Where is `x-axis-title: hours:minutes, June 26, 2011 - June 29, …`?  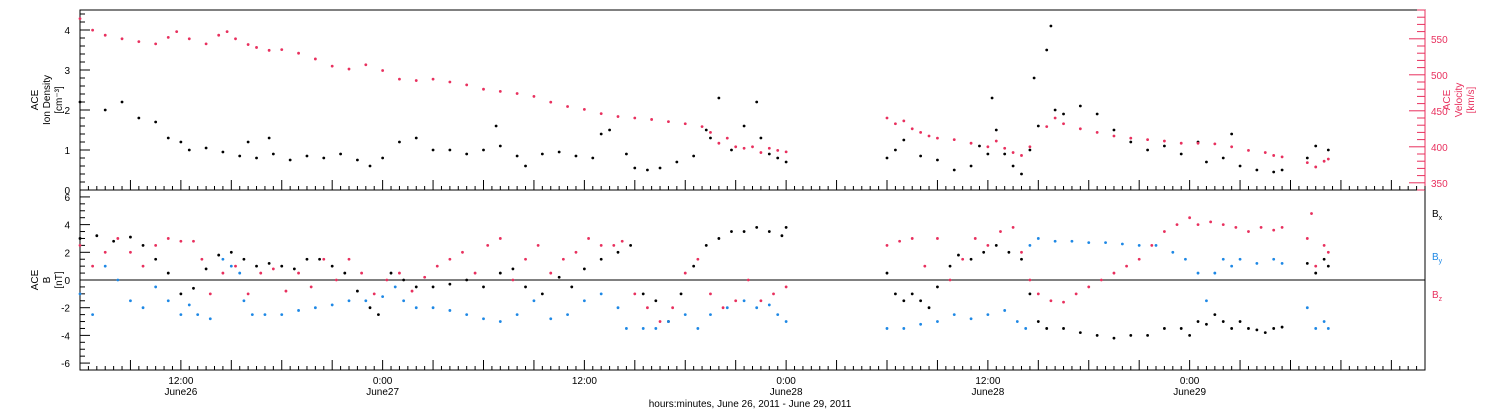
x-axis-title: hours:minutes, June 26, 2011 - June 29, … is located at coordinates (750, 404).